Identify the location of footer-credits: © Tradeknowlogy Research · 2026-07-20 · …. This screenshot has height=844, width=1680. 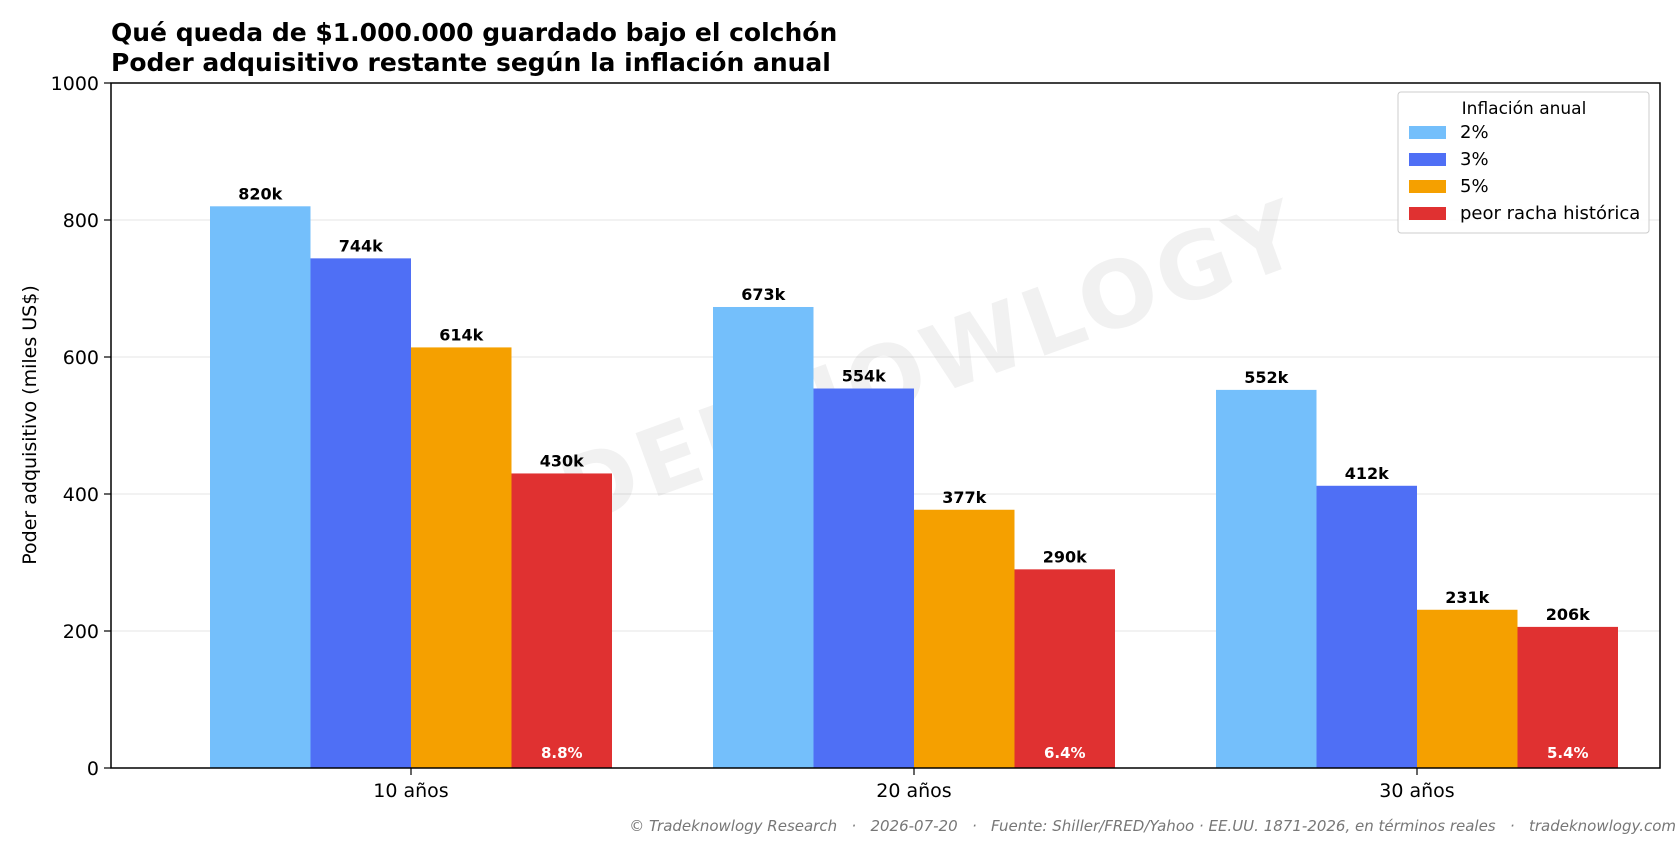
(1152, 826).